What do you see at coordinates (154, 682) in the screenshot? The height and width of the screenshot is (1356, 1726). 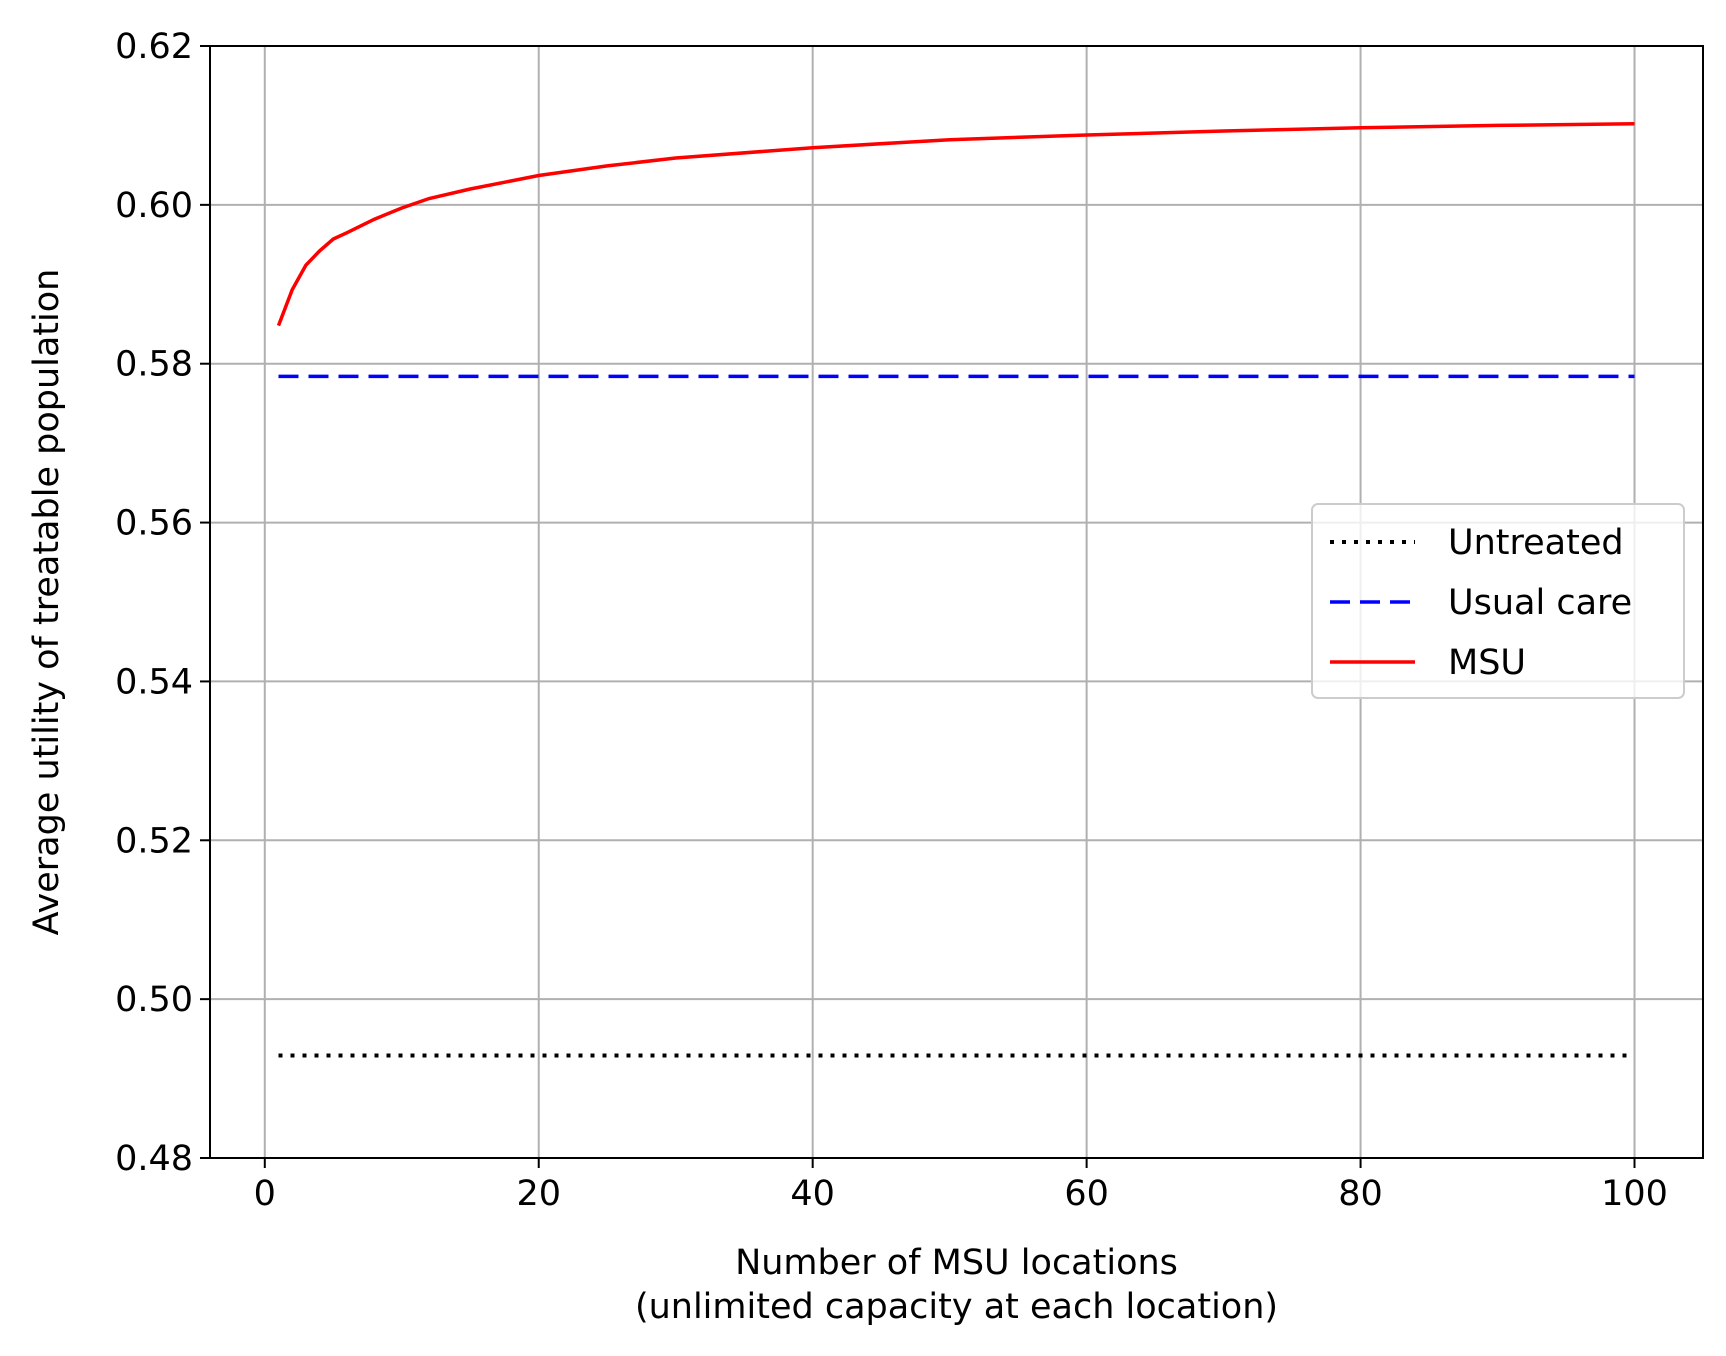 I see `y-tick-label: 0.54` at bounding box center [154, 682].